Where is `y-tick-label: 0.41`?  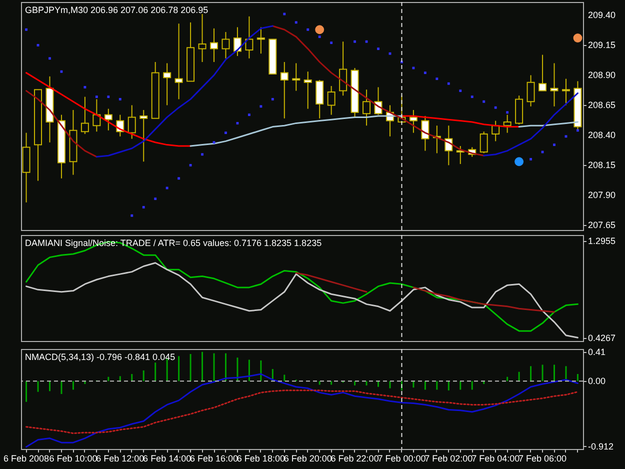
y-tick-label: 0.41 is located at coordinates (597, 351).